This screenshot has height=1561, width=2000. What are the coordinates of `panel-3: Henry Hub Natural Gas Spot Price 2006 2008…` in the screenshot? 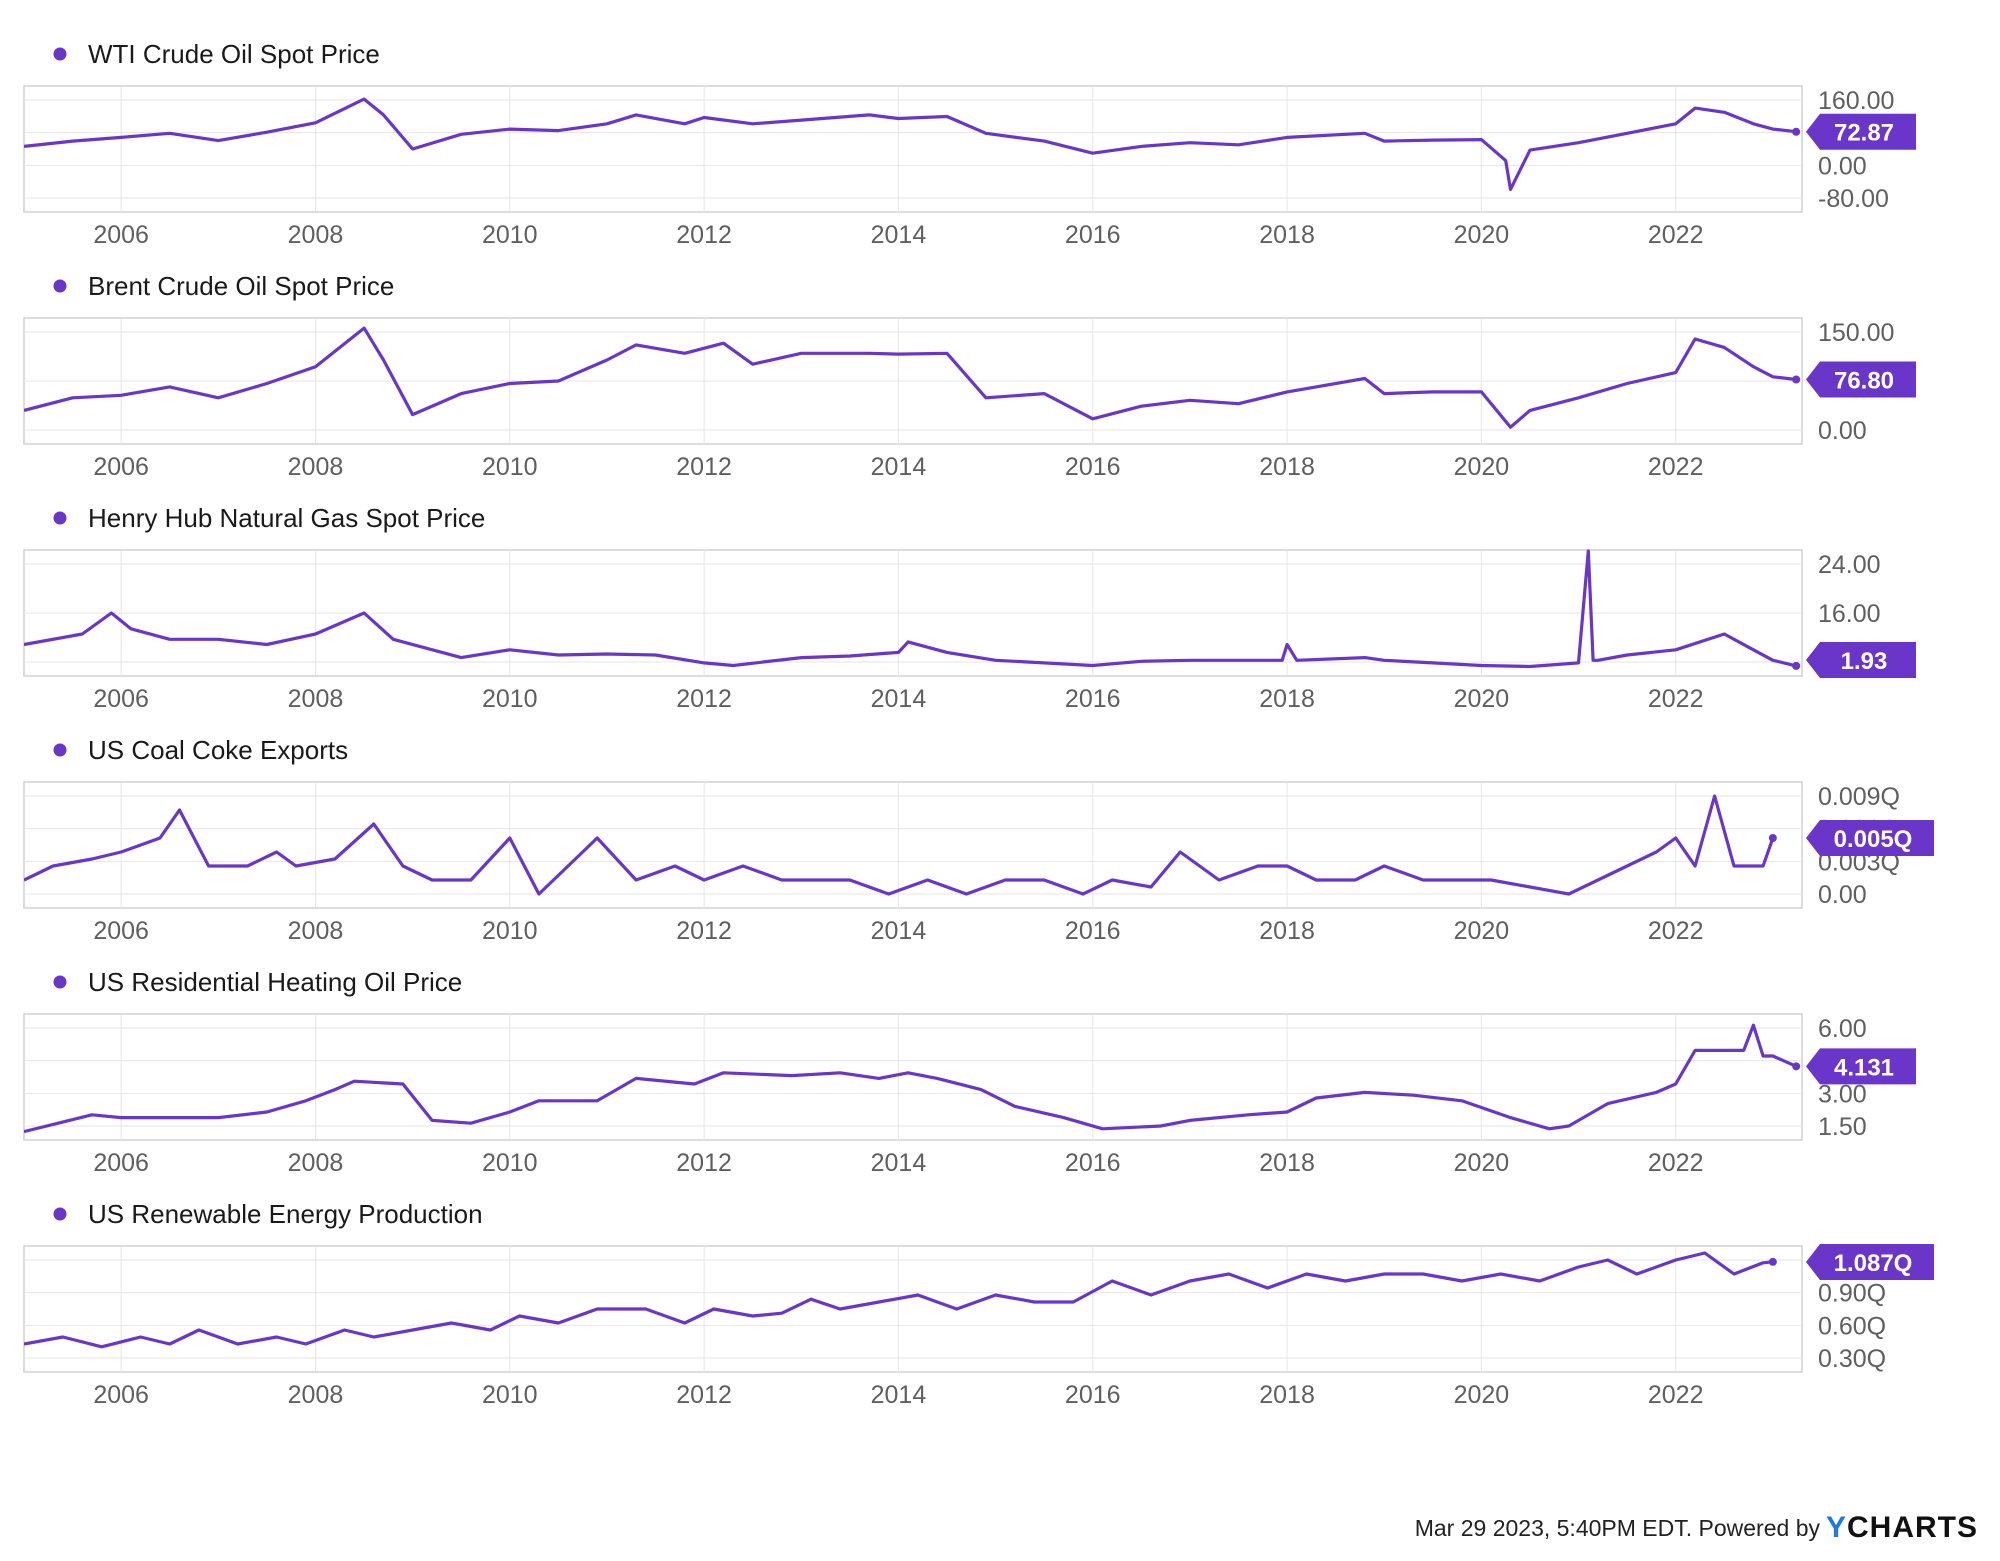 It's located at (969, 608).